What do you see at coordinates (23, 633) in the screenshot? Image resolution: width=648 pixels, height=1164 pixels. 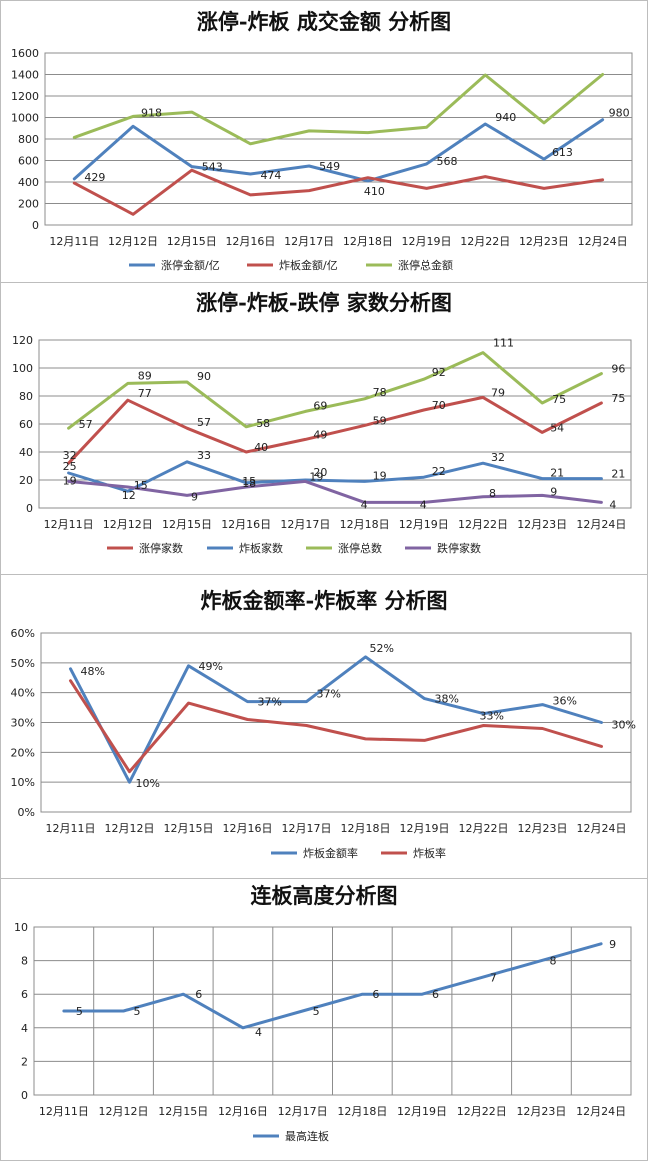 I see `y-tick-label: 60%` at bounding box center [23, 633].